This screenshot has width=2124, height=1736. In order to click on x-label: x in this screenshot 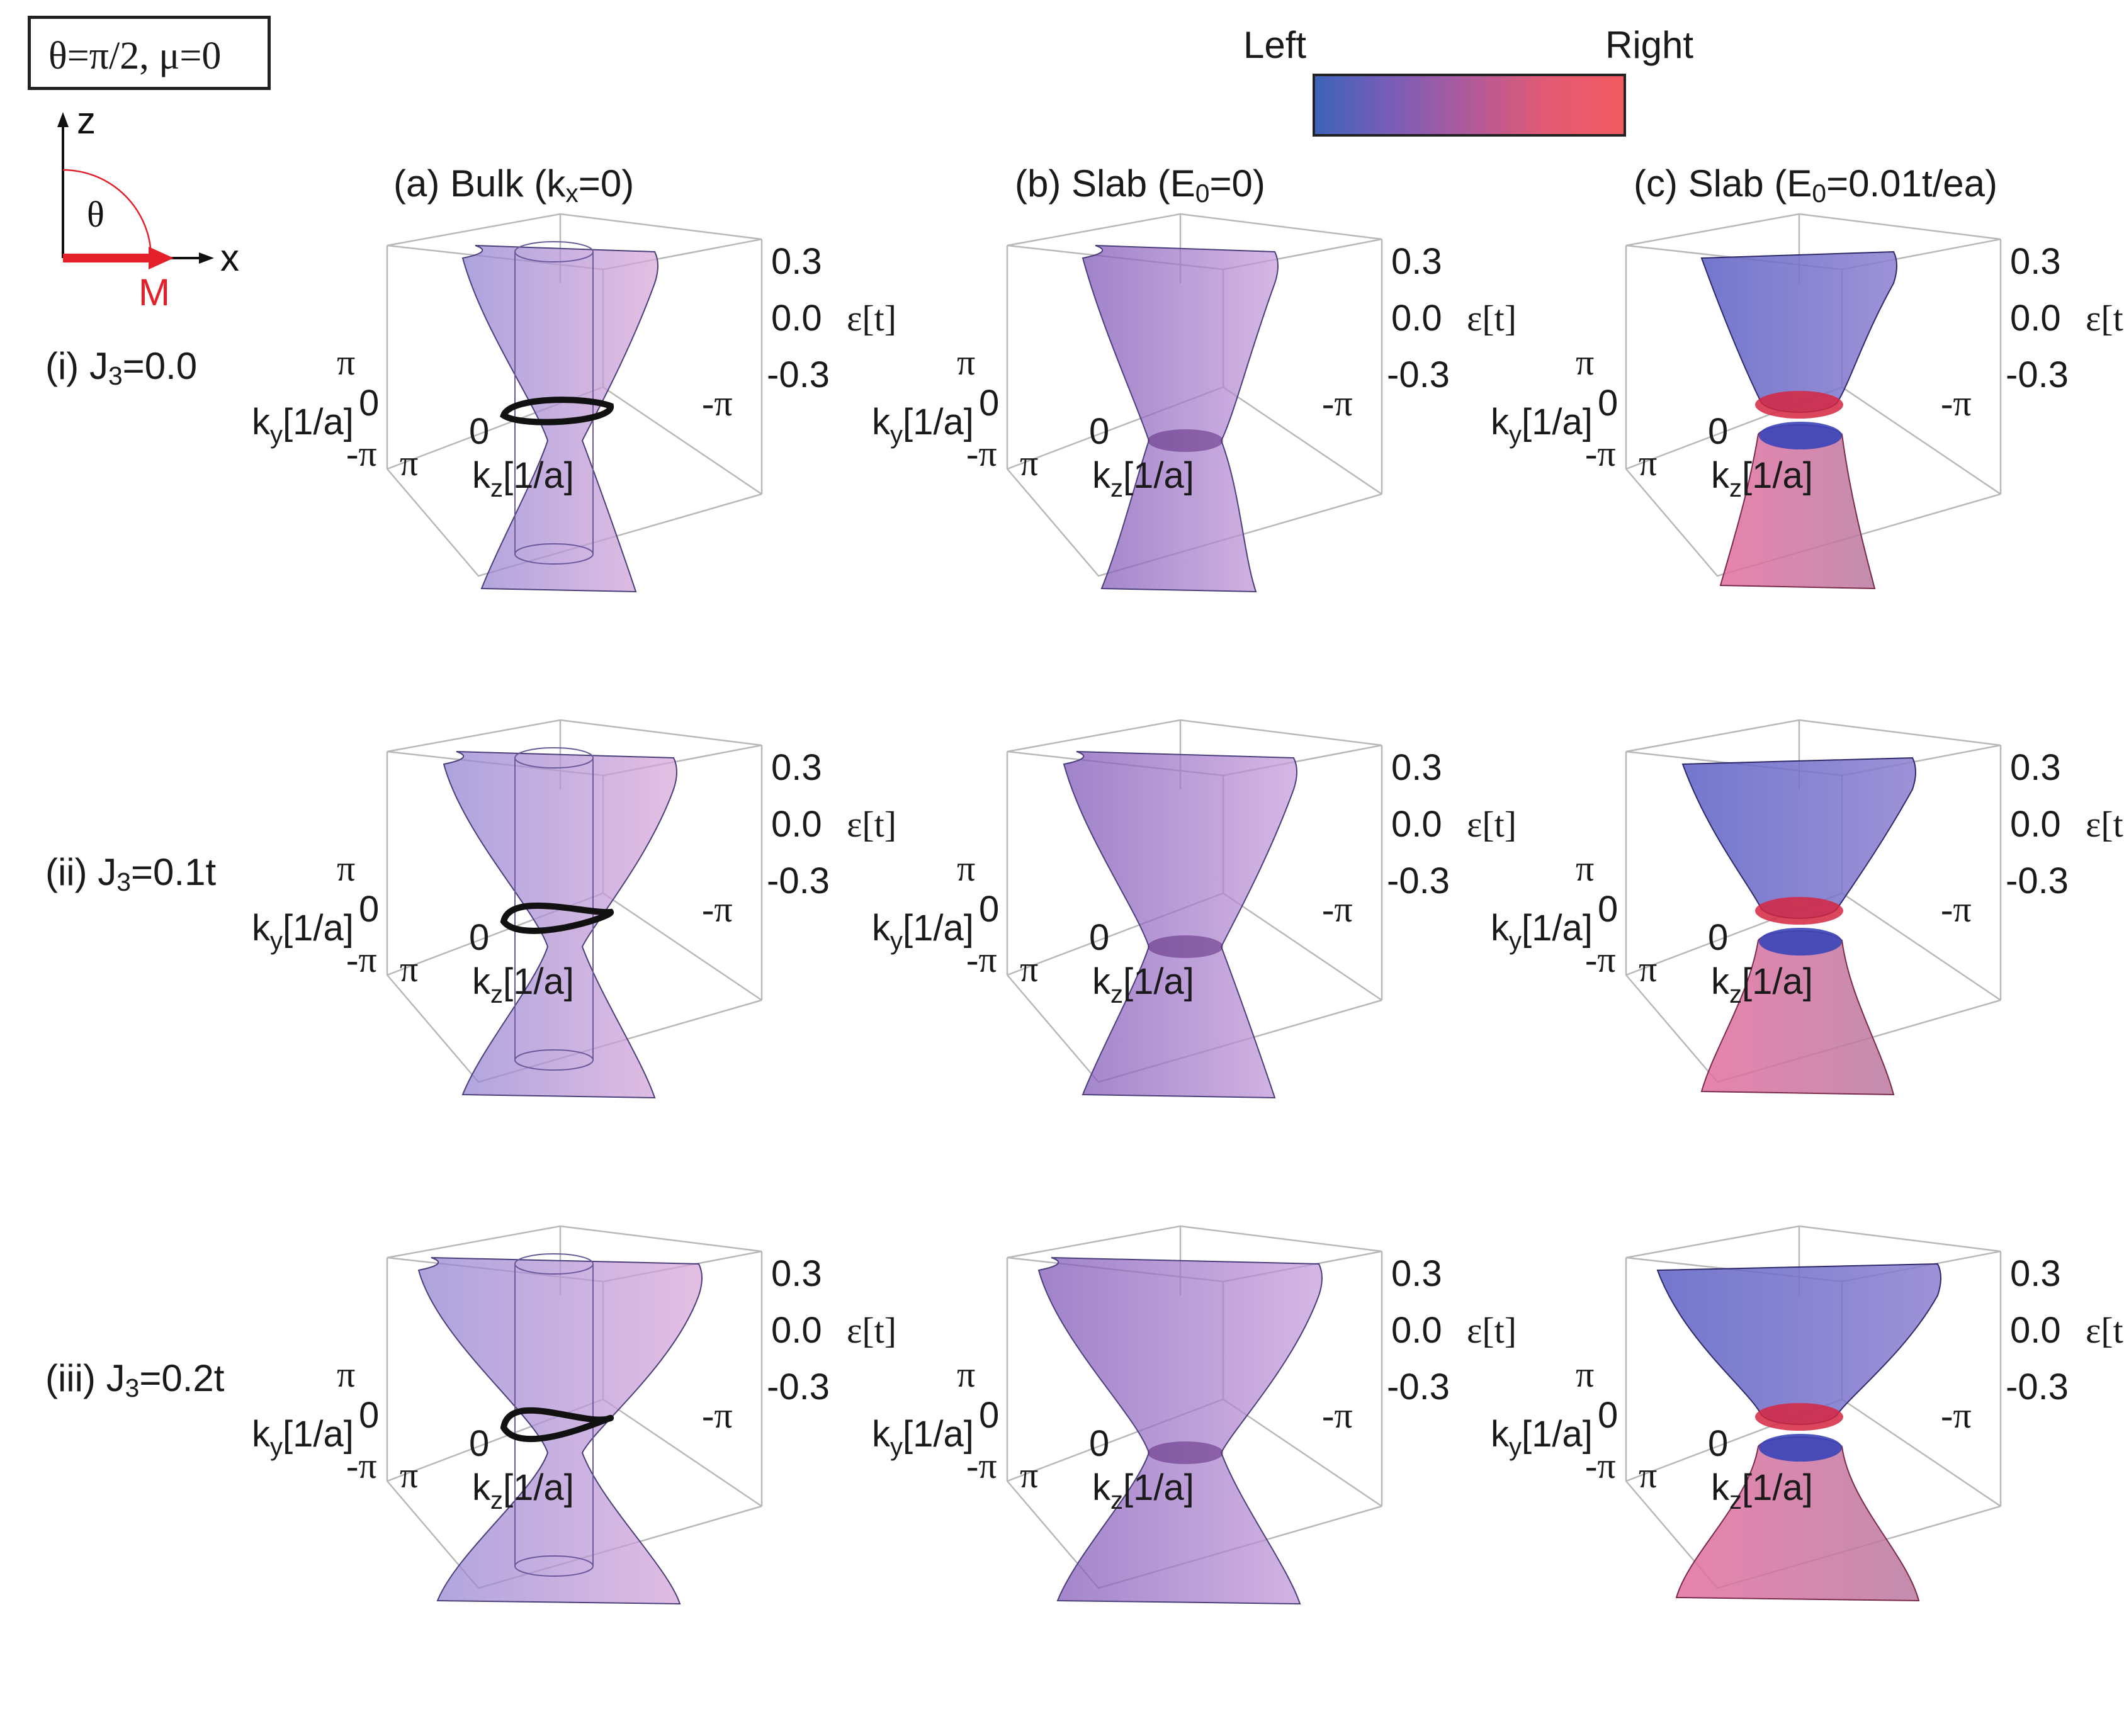, I will do `click(229, 258)`.